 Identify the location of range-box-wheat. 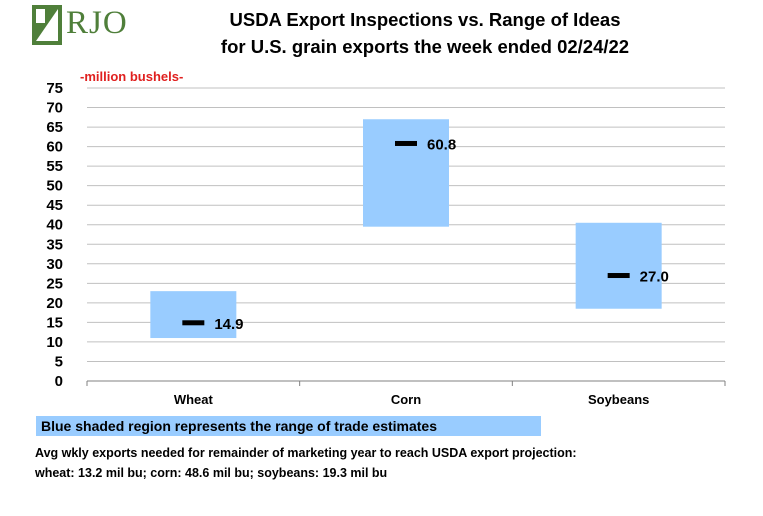
(193, 315).